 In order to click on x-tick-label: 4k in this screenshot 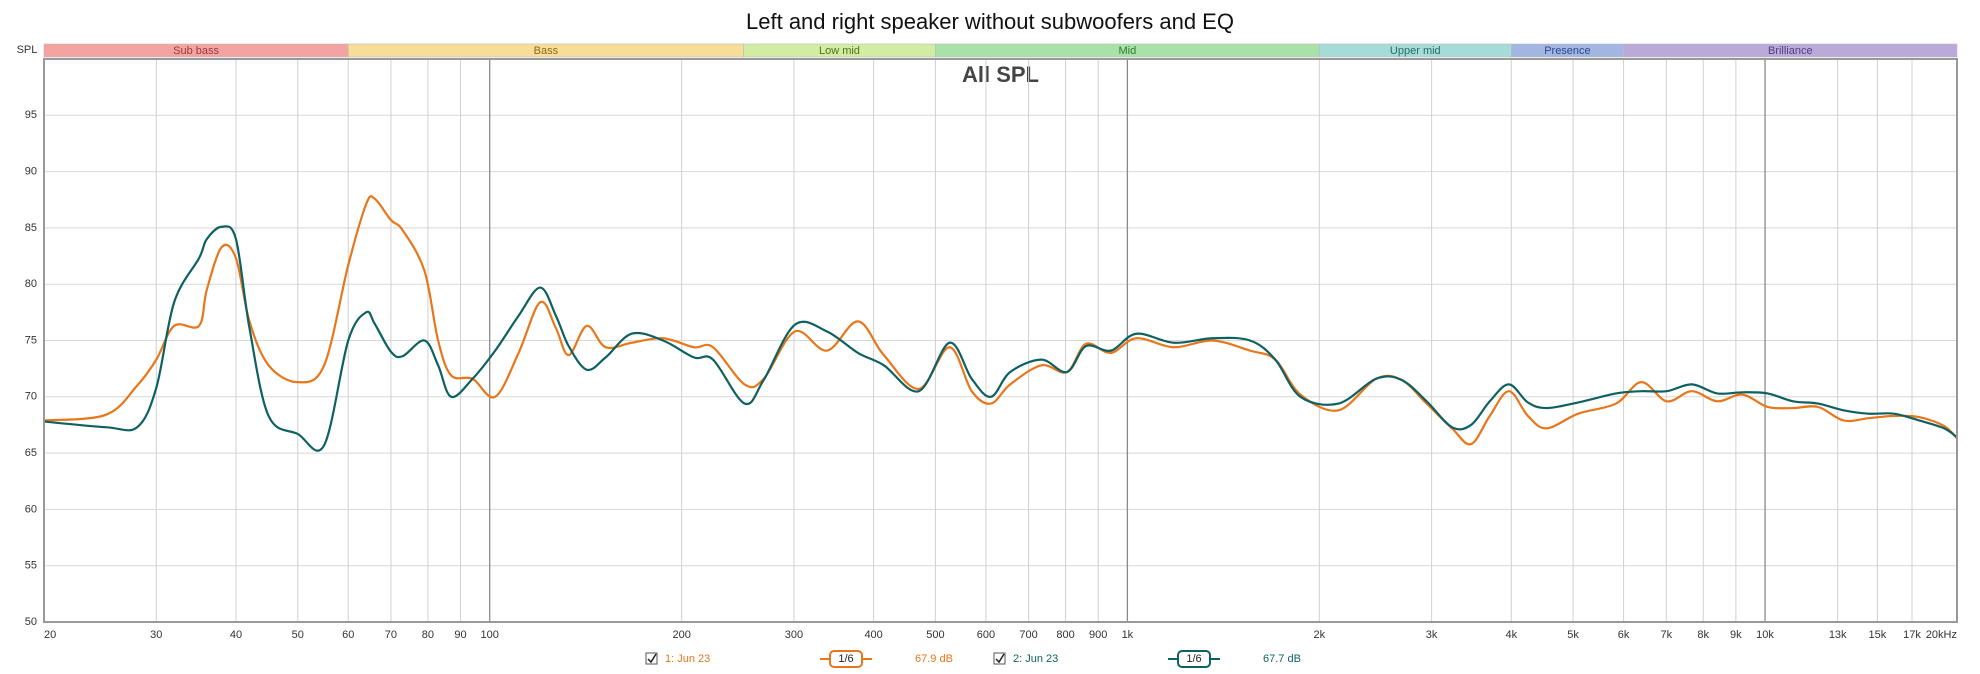, I will do `click(1511, 635)`.